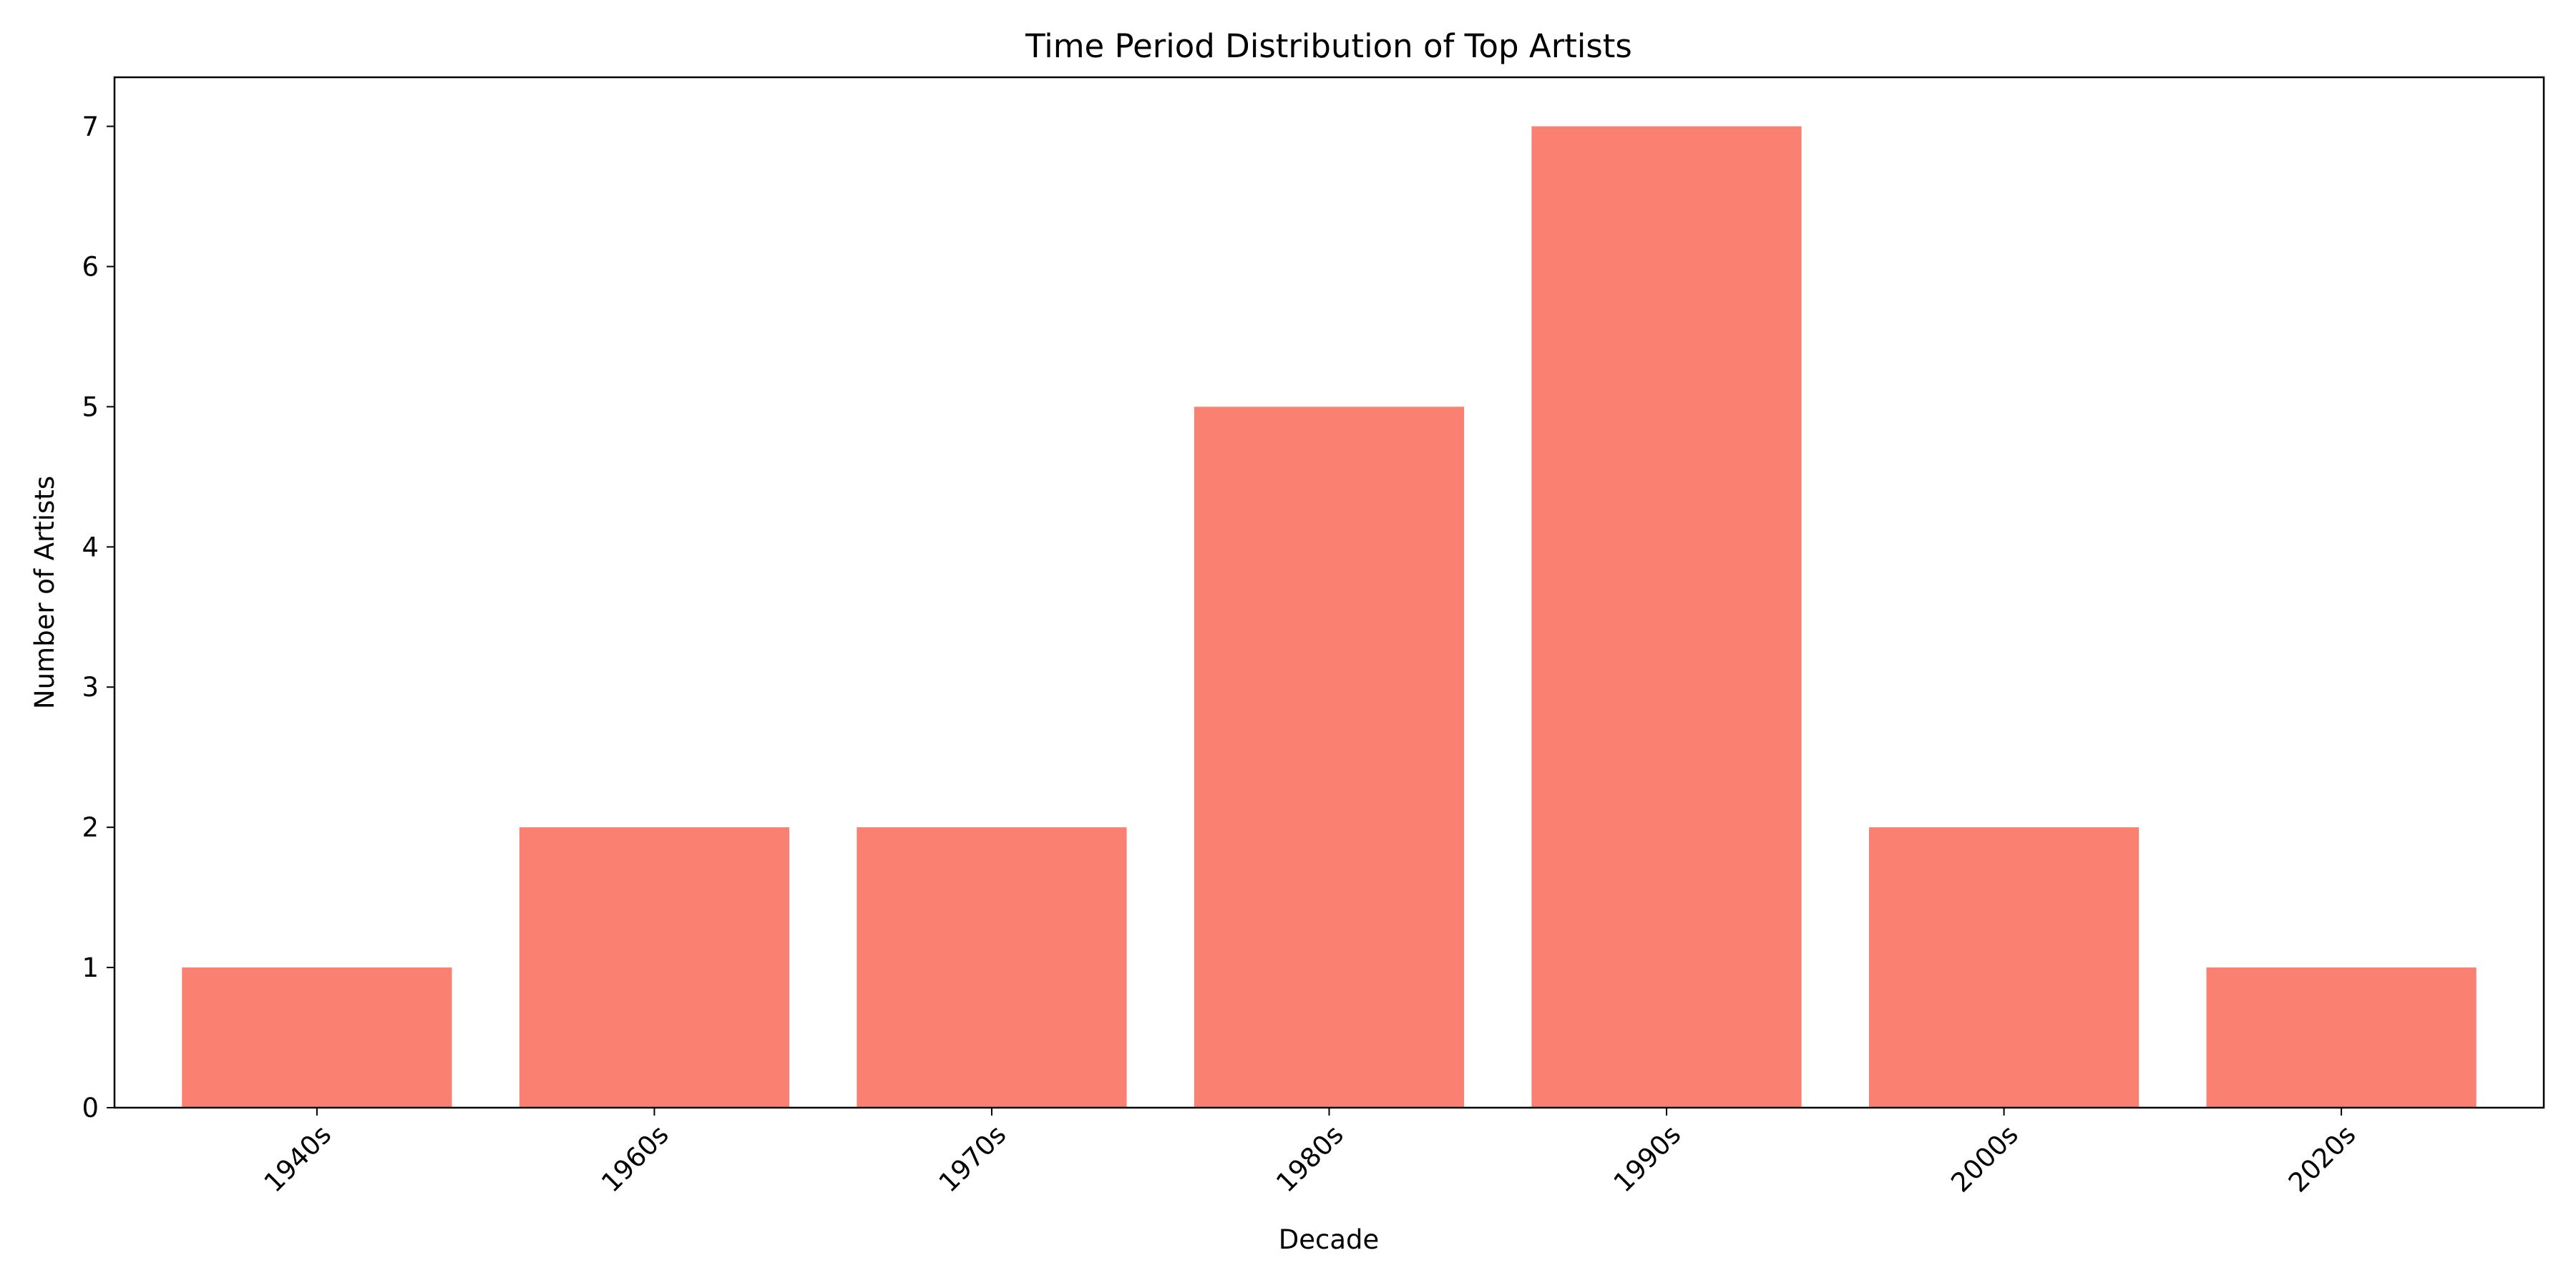  What do you see at coordinates (90, 547) in the screenshot?
I see `y-tick-label: 4` at bounding box center [90, 547].